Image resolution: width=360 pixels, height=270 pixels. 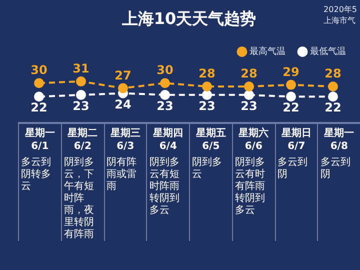 I want to click on text: 阴到多云, so click(x=207, y=168).